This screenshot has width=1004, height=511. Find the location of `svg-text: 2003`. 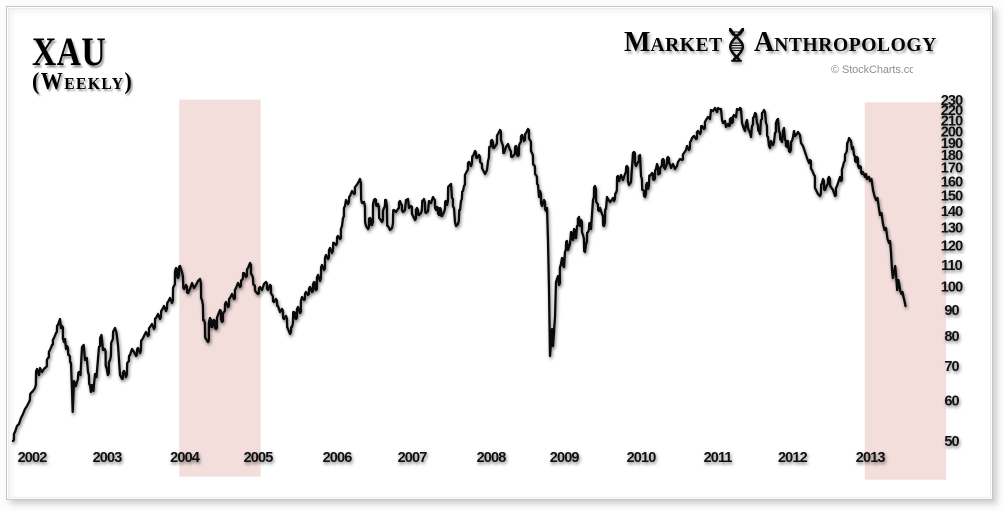

svg-text: 2003 is located at coordinates (108, 458).